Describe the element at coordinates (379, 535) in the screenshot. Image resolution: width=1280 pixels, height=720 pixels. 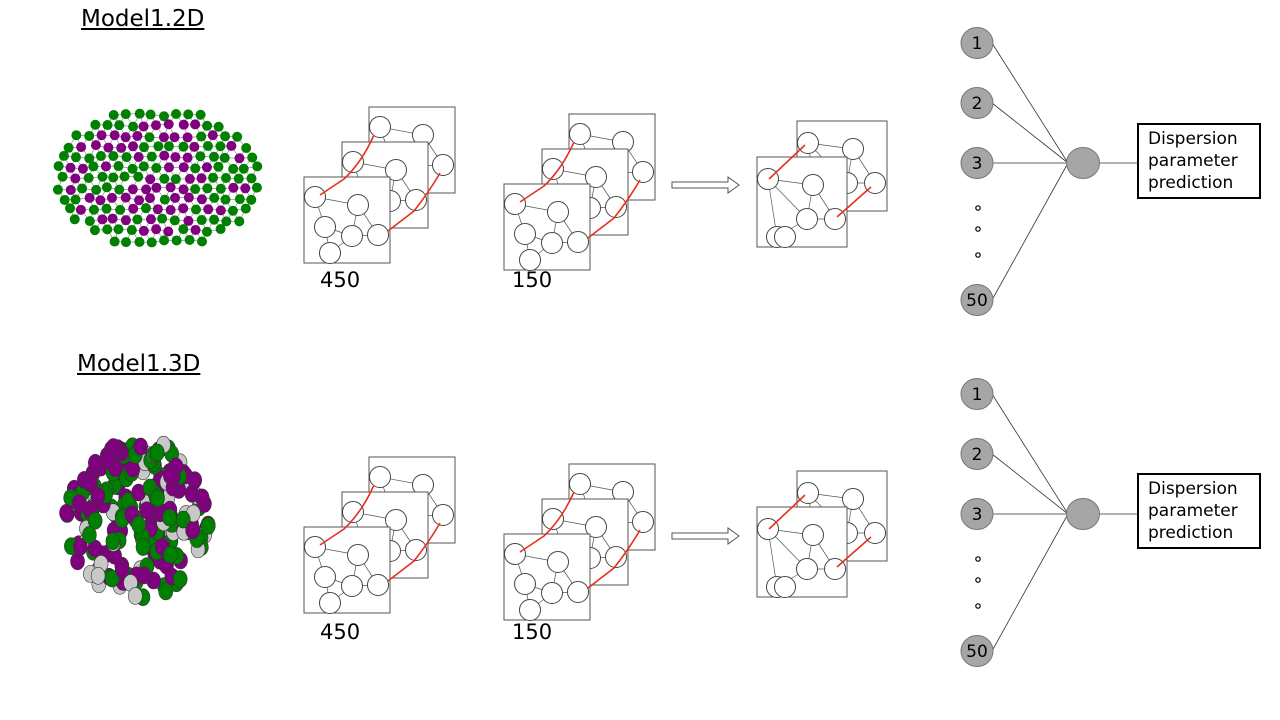
I see `graph-stack` at that location.